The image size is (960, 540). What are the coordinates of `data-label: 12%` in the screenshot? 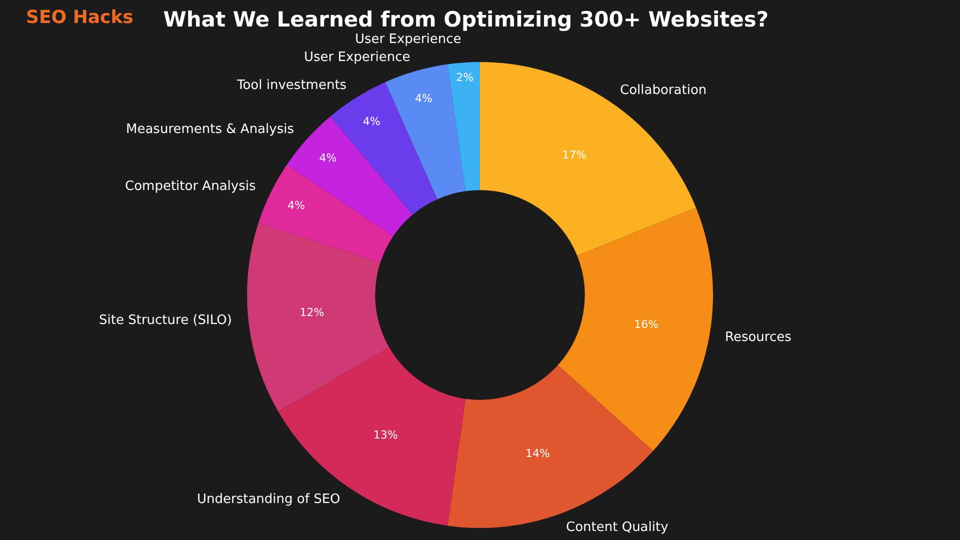 It's located at (312, 313).